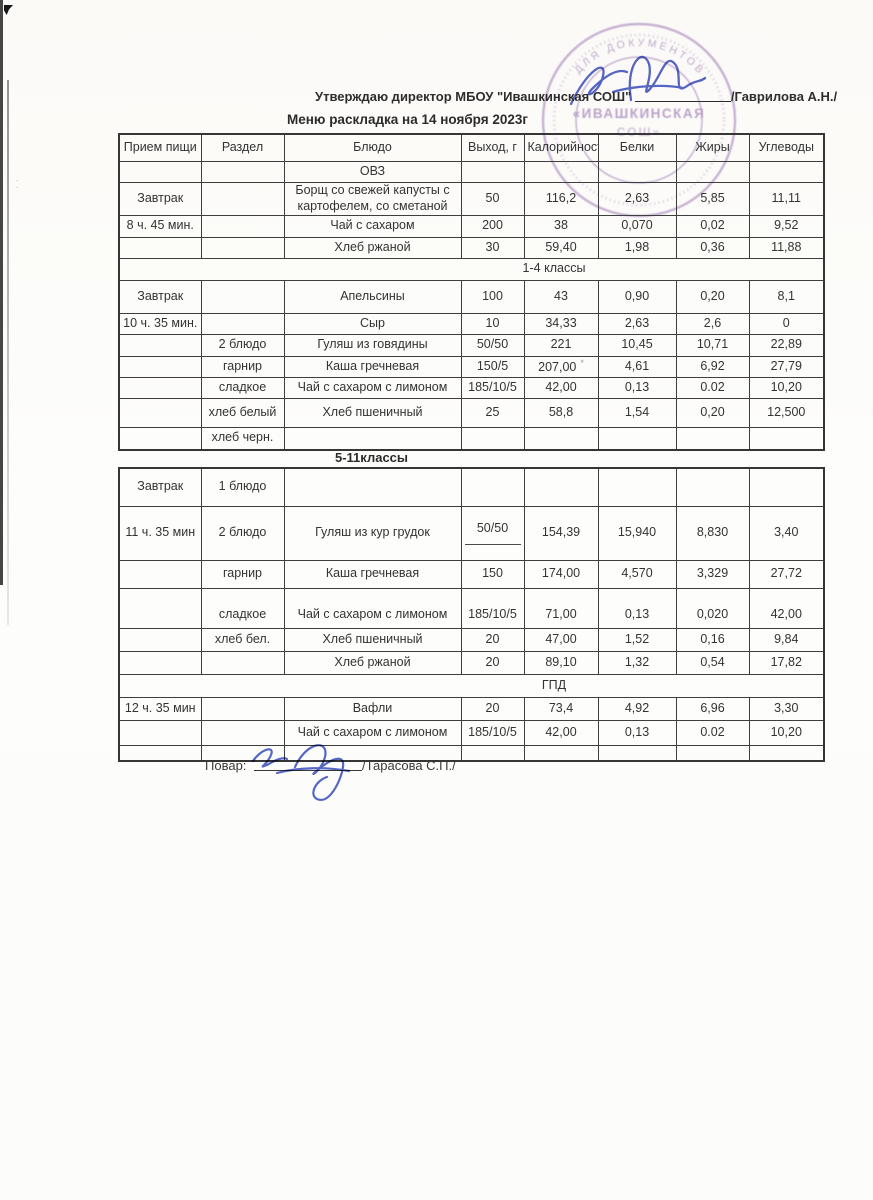 The width and height of the screenshot is (873, 1200). I want to click on cell-out, so click(492, 171).